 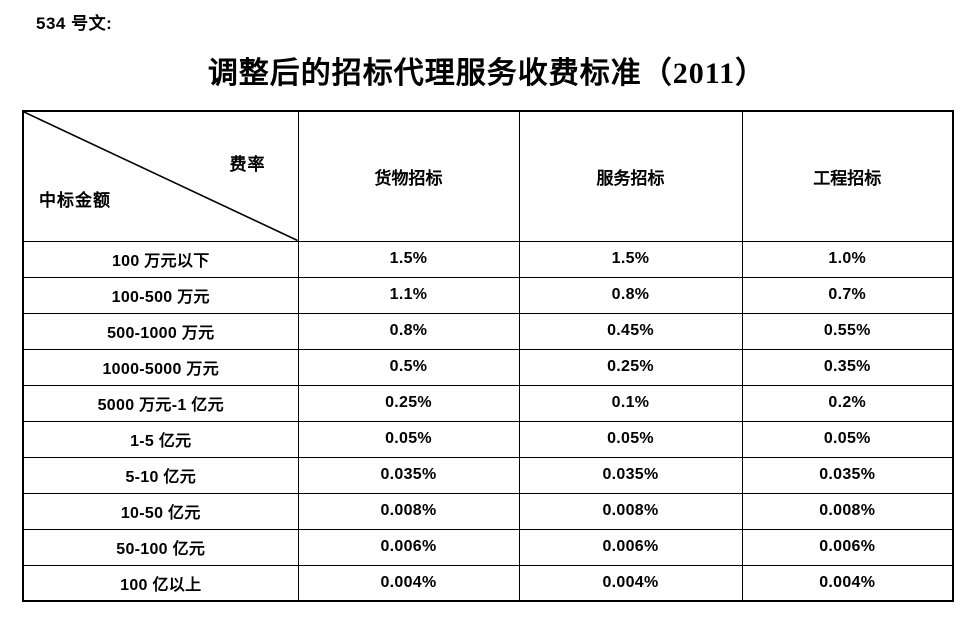 What do you see at coordinates (630, 176) in the screenshot?
I see `column-header-service-bidding: 服务招标` at bounding box center [630, 176].